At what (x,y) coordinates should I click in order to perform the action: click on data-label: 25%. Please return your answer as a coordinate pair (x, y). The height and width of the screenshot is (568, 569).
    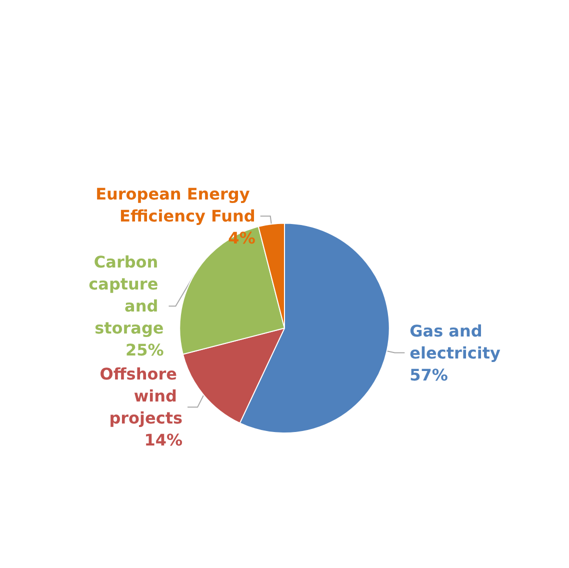
    Looking at the image, I should click on (144, 350).